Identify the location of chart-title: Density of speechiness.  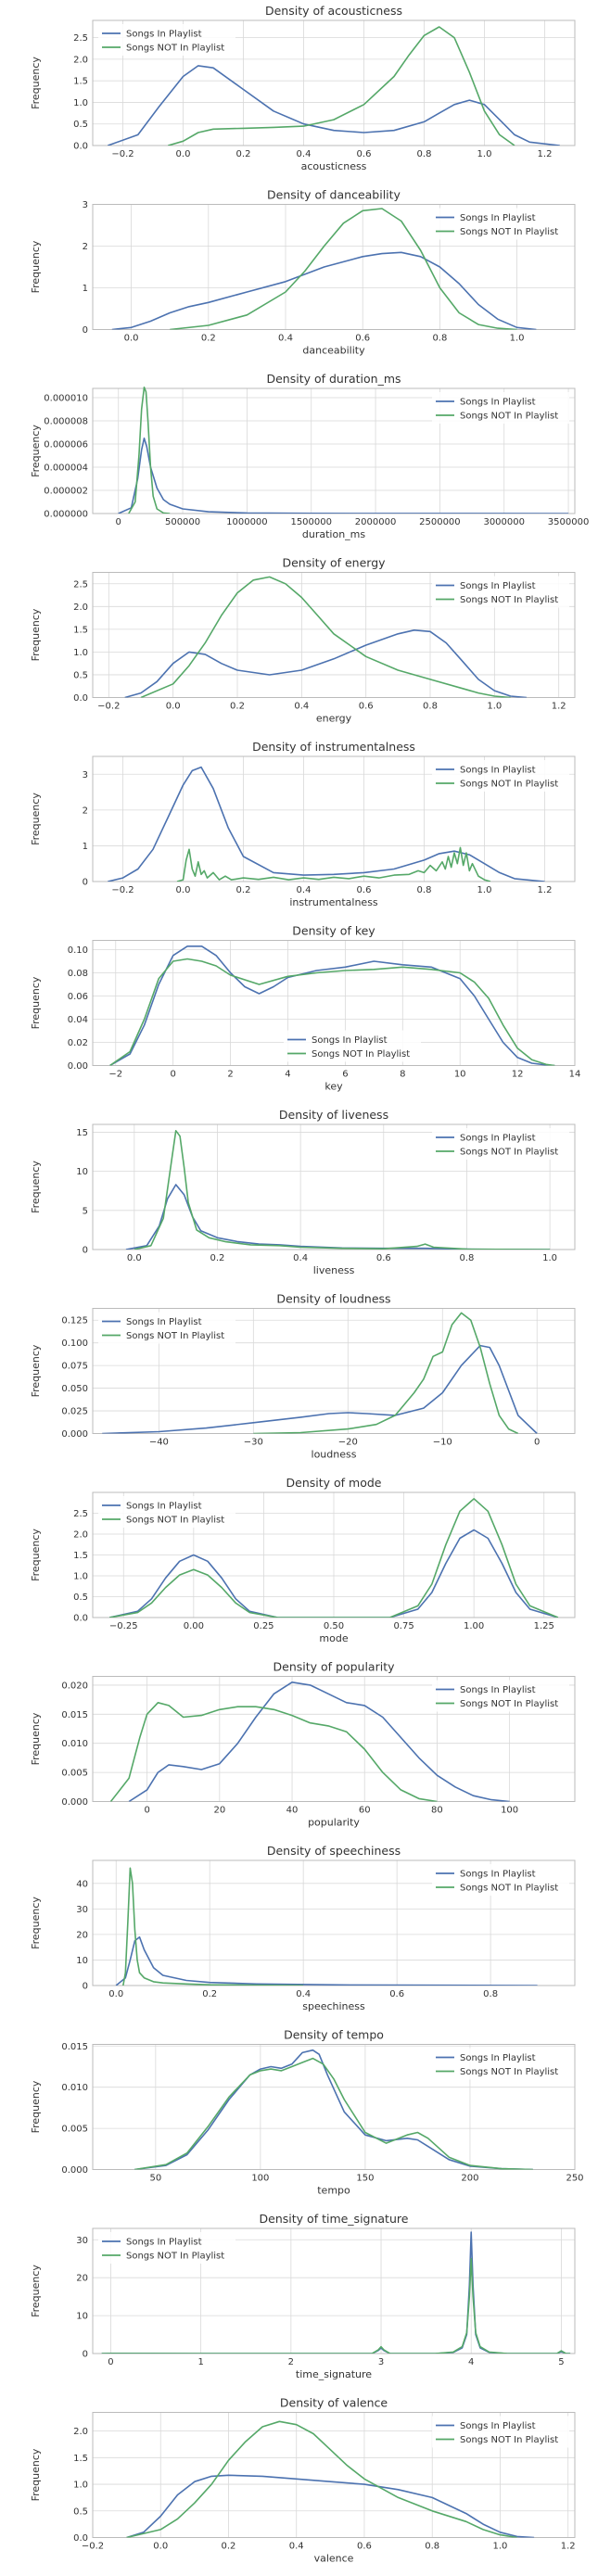
(334, 1851).